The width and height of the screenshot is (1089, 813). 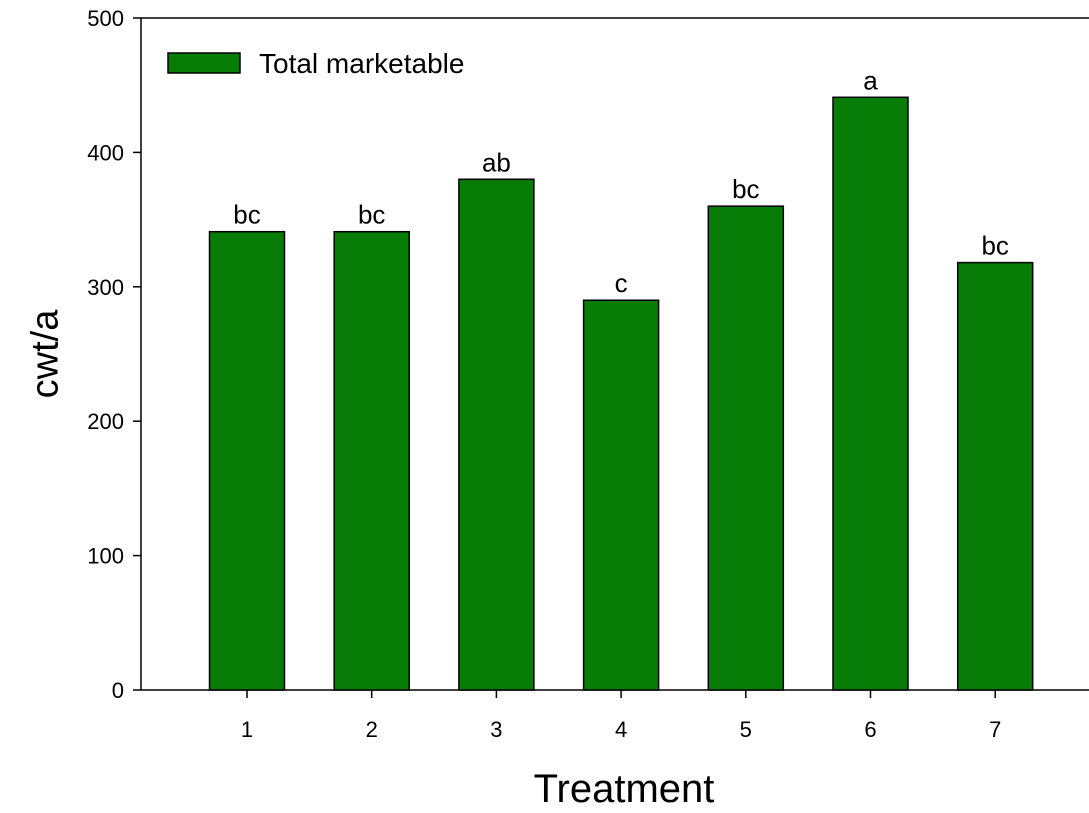 I want to click on y-tick-label: 500, so click(x=105, y=18).